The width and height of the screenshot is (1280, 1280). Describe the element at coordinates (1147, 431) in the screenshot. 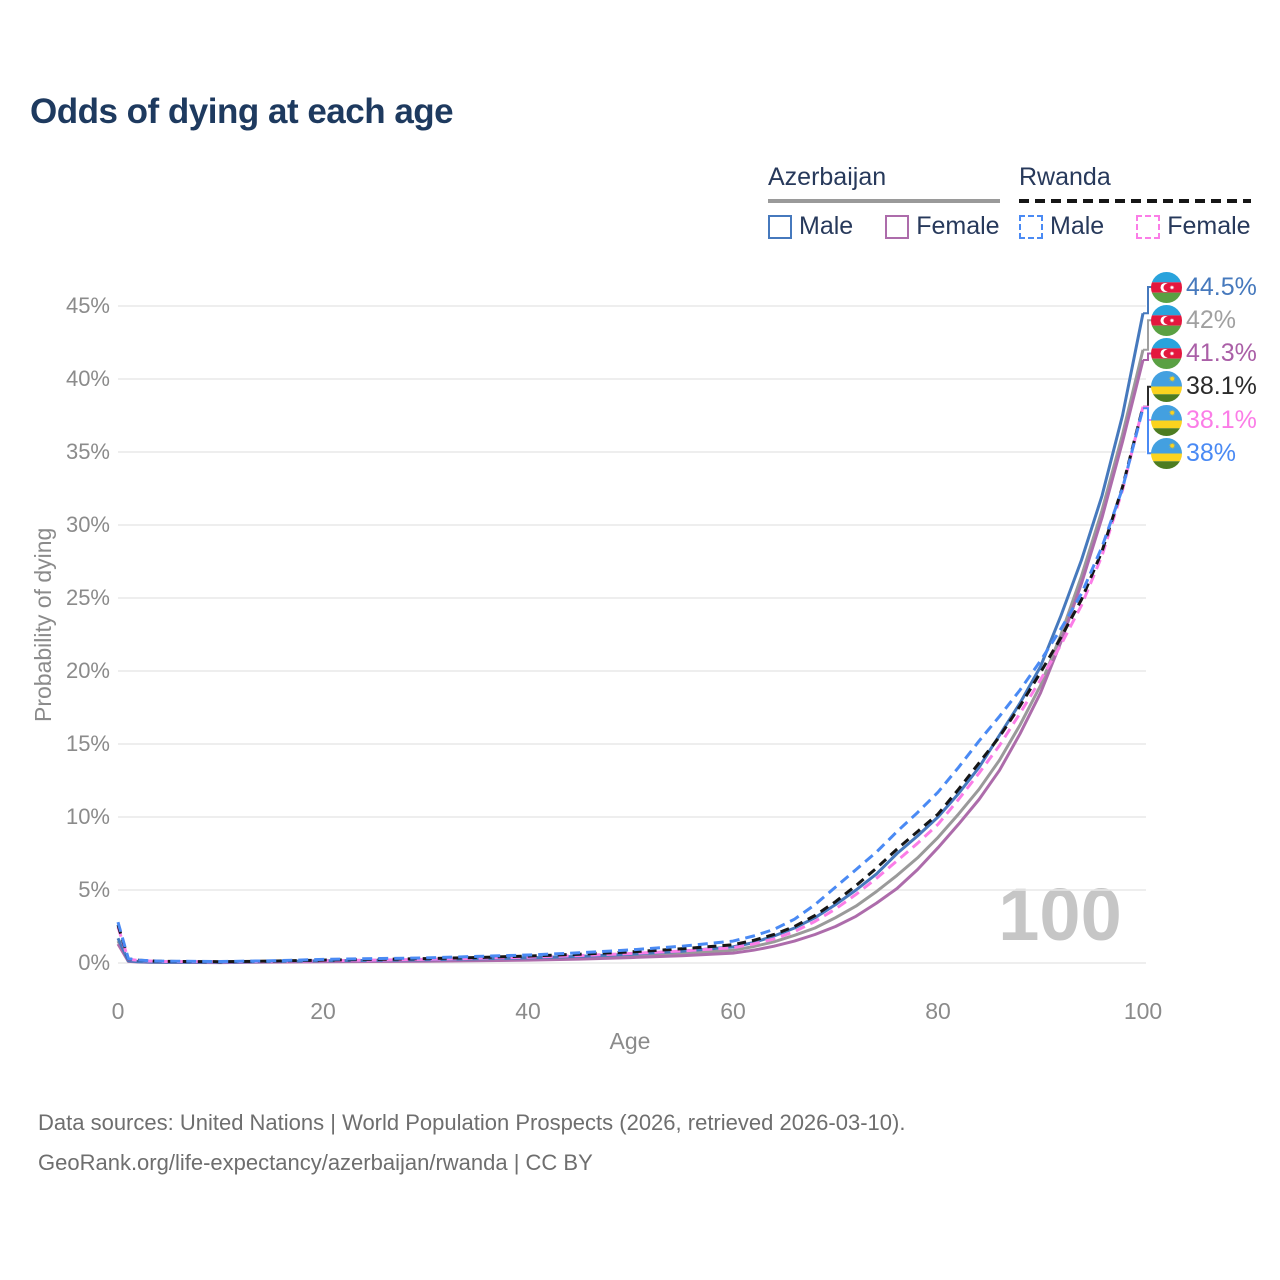

I see `leader-line-rwanda-male` at that location.